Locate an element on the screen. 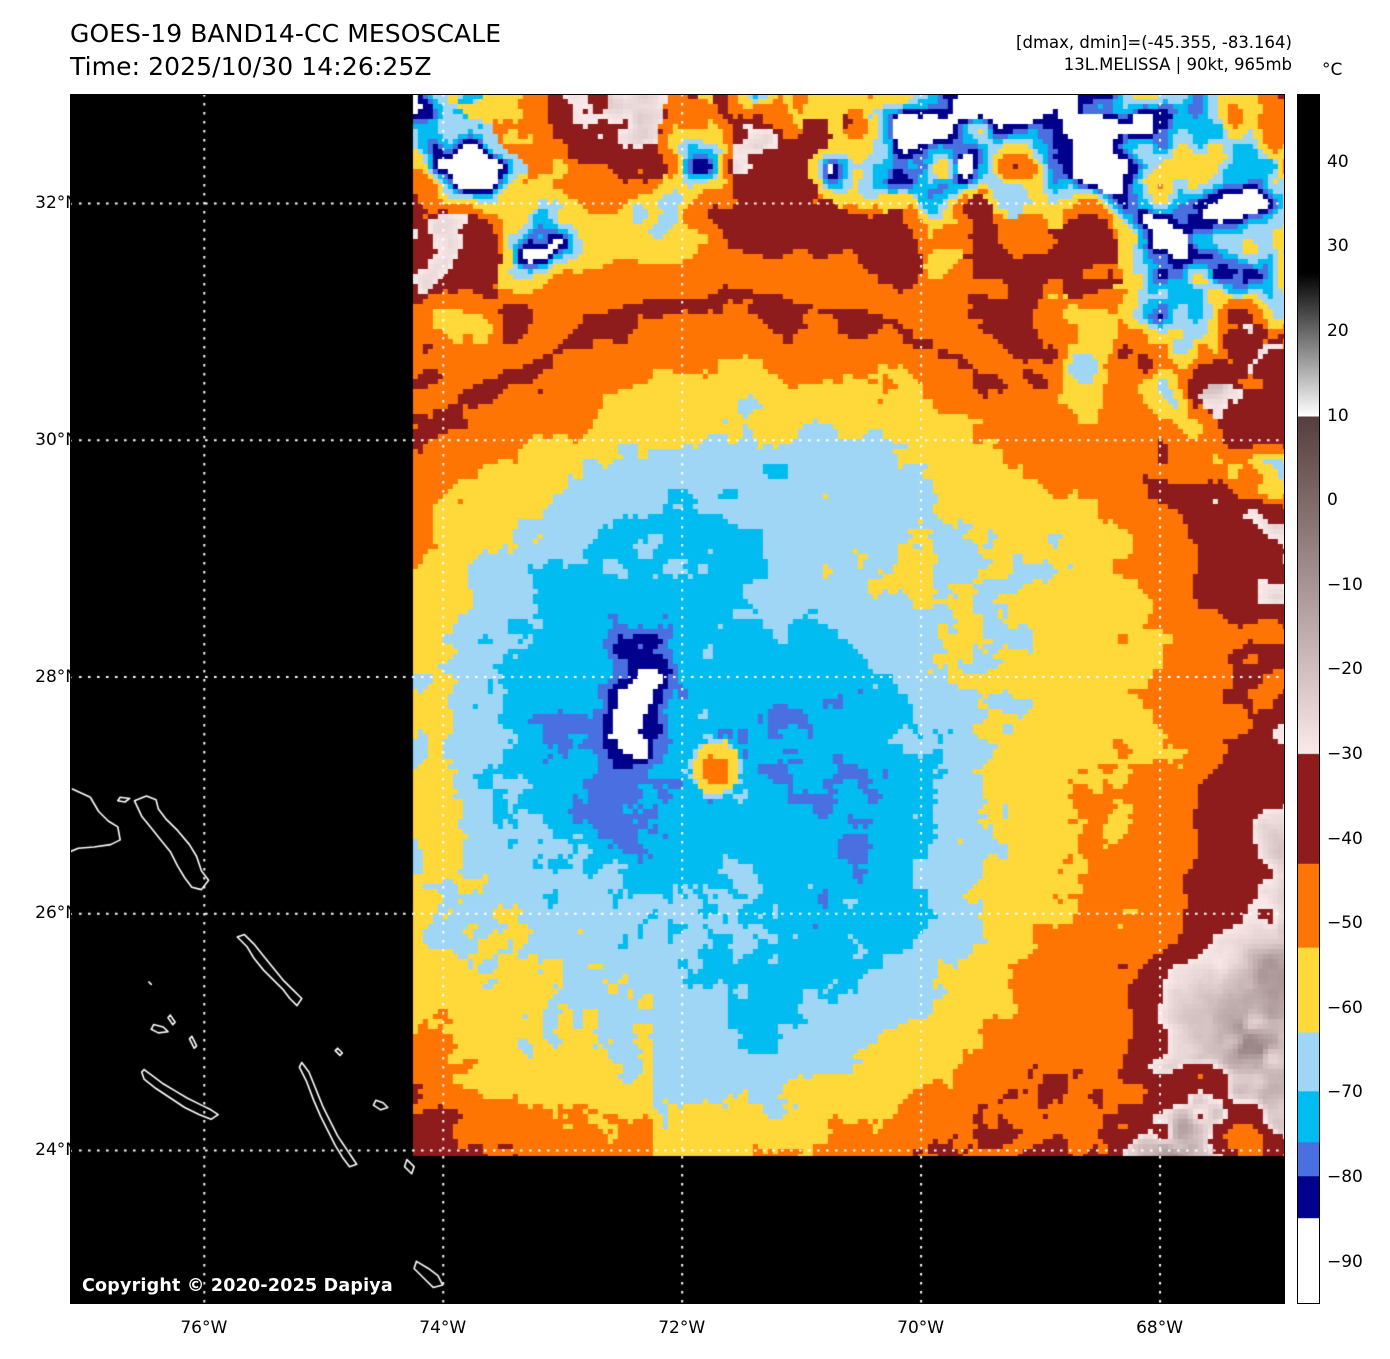 The width and height of the screenshot is (1390, 1359). colorbar is located at coordinates (1308, 699).